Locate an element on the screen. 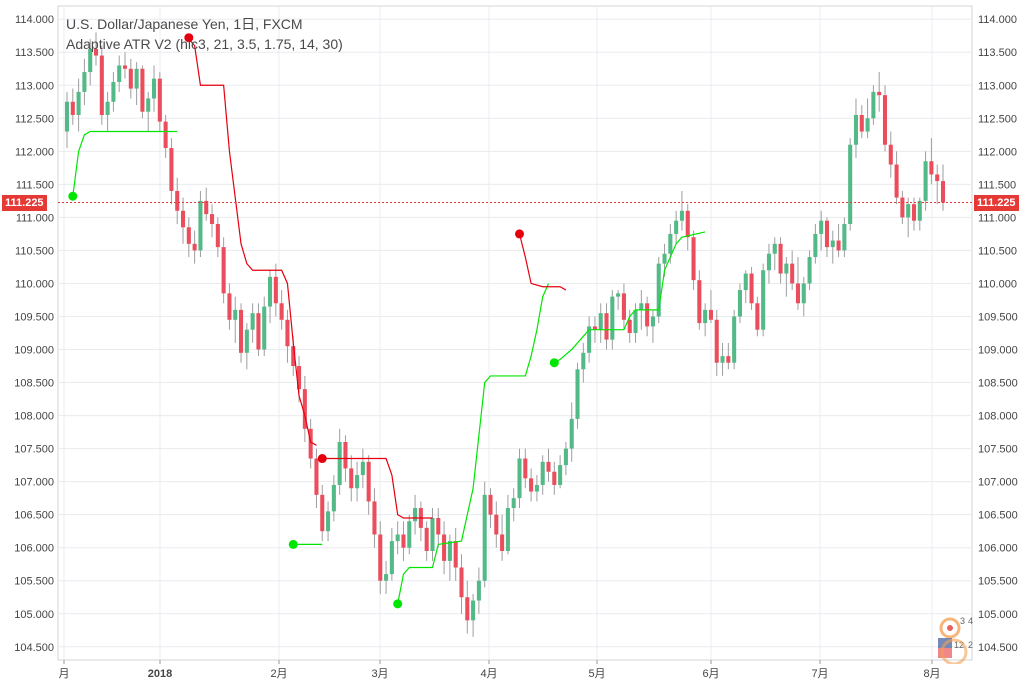 The height and width of the screenshot is (693, 1030). x-tick-label: 4月 is located at coordinates (488, 674).